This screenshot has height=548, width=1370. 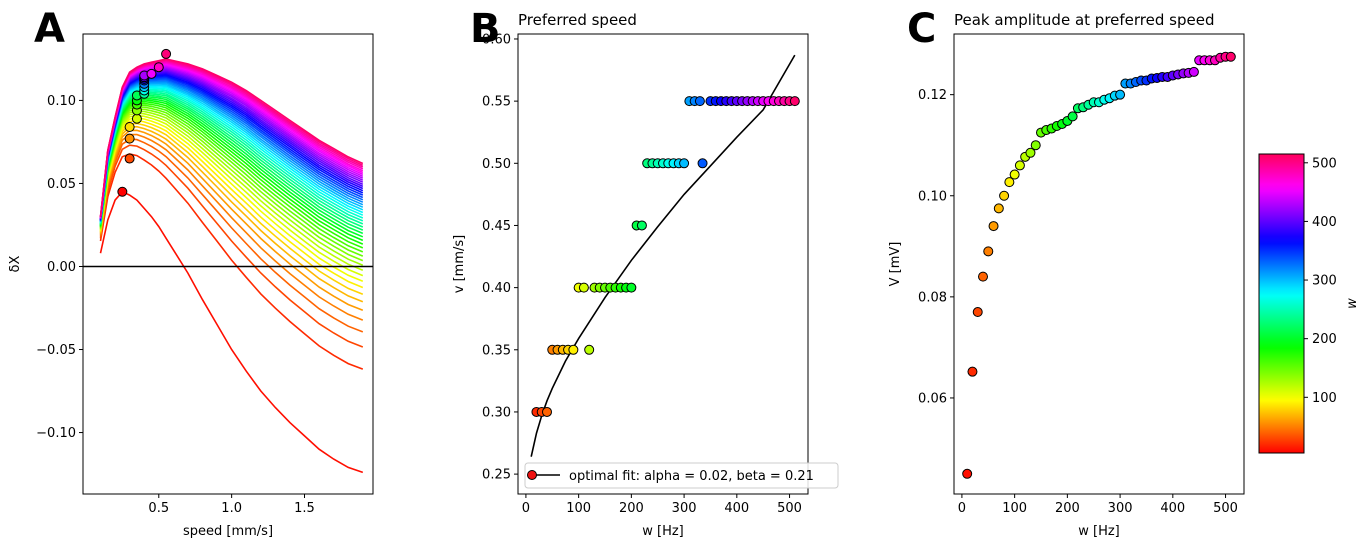 I want to click on colorbar-tick-label: 100, so click(x=1324, y=398).